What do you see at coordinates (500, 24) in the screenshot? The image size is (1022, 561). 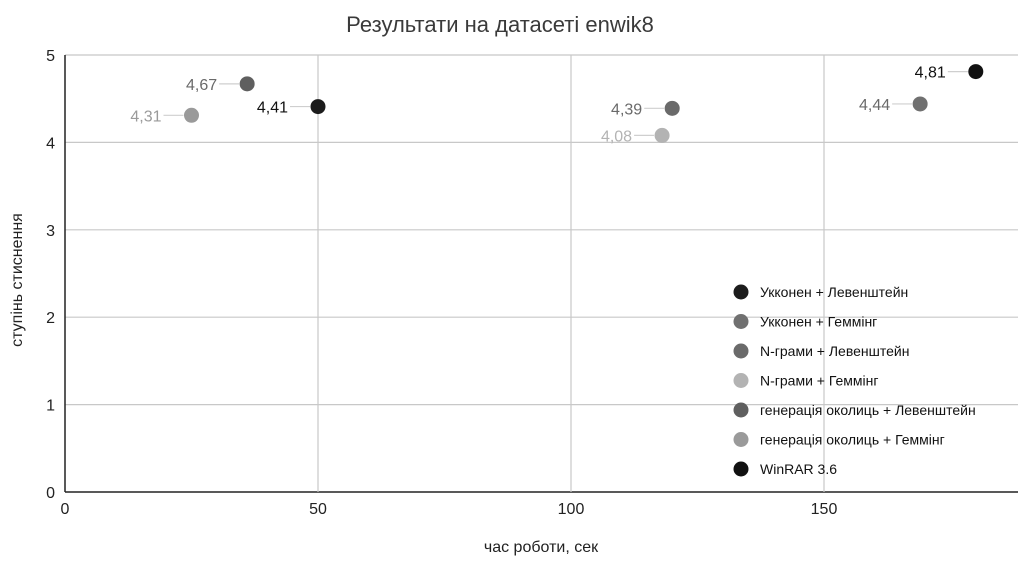 I see `chart-title: Результати на датасеті enwik8` at bounding box center [500, 24].